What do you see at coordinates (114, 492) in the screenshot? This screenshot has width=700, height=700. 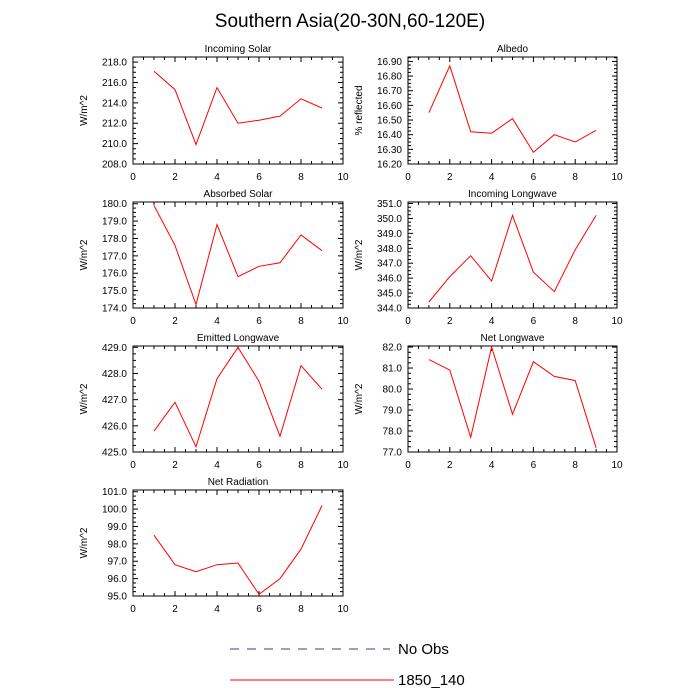 I see `y-tick-label: 101.0` at bounding box center [114, 492].